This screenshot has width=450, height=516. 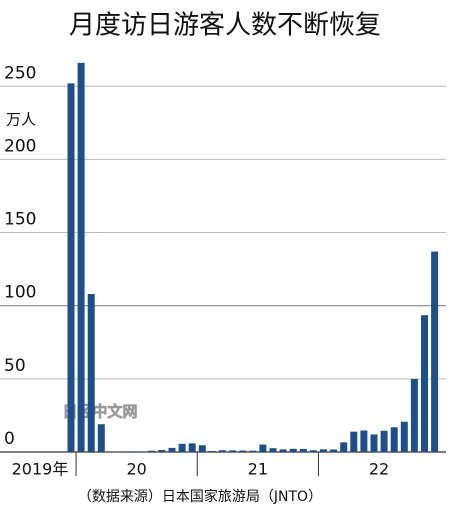 I want to click on y-tick-label: 150, so click(x=20, y=220).